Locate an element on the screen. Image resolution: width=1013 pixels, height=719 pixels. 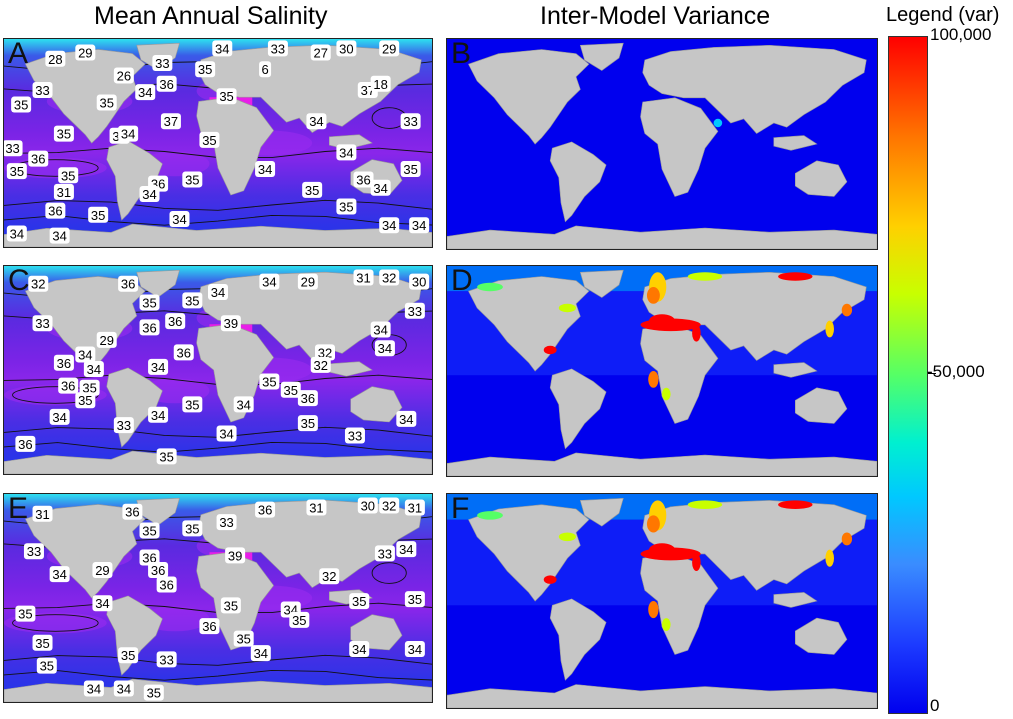
legend-title: Legend (var) is located at coordinates (943, 15).